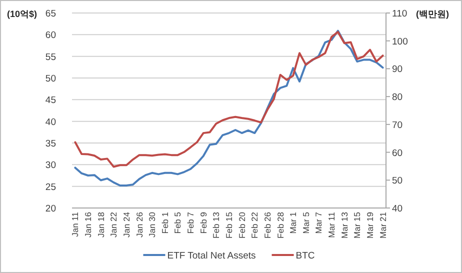  Describe the element at coordinates (191, 223) in the screenshot. I see `x-tick-label: Feb 7` at that location.